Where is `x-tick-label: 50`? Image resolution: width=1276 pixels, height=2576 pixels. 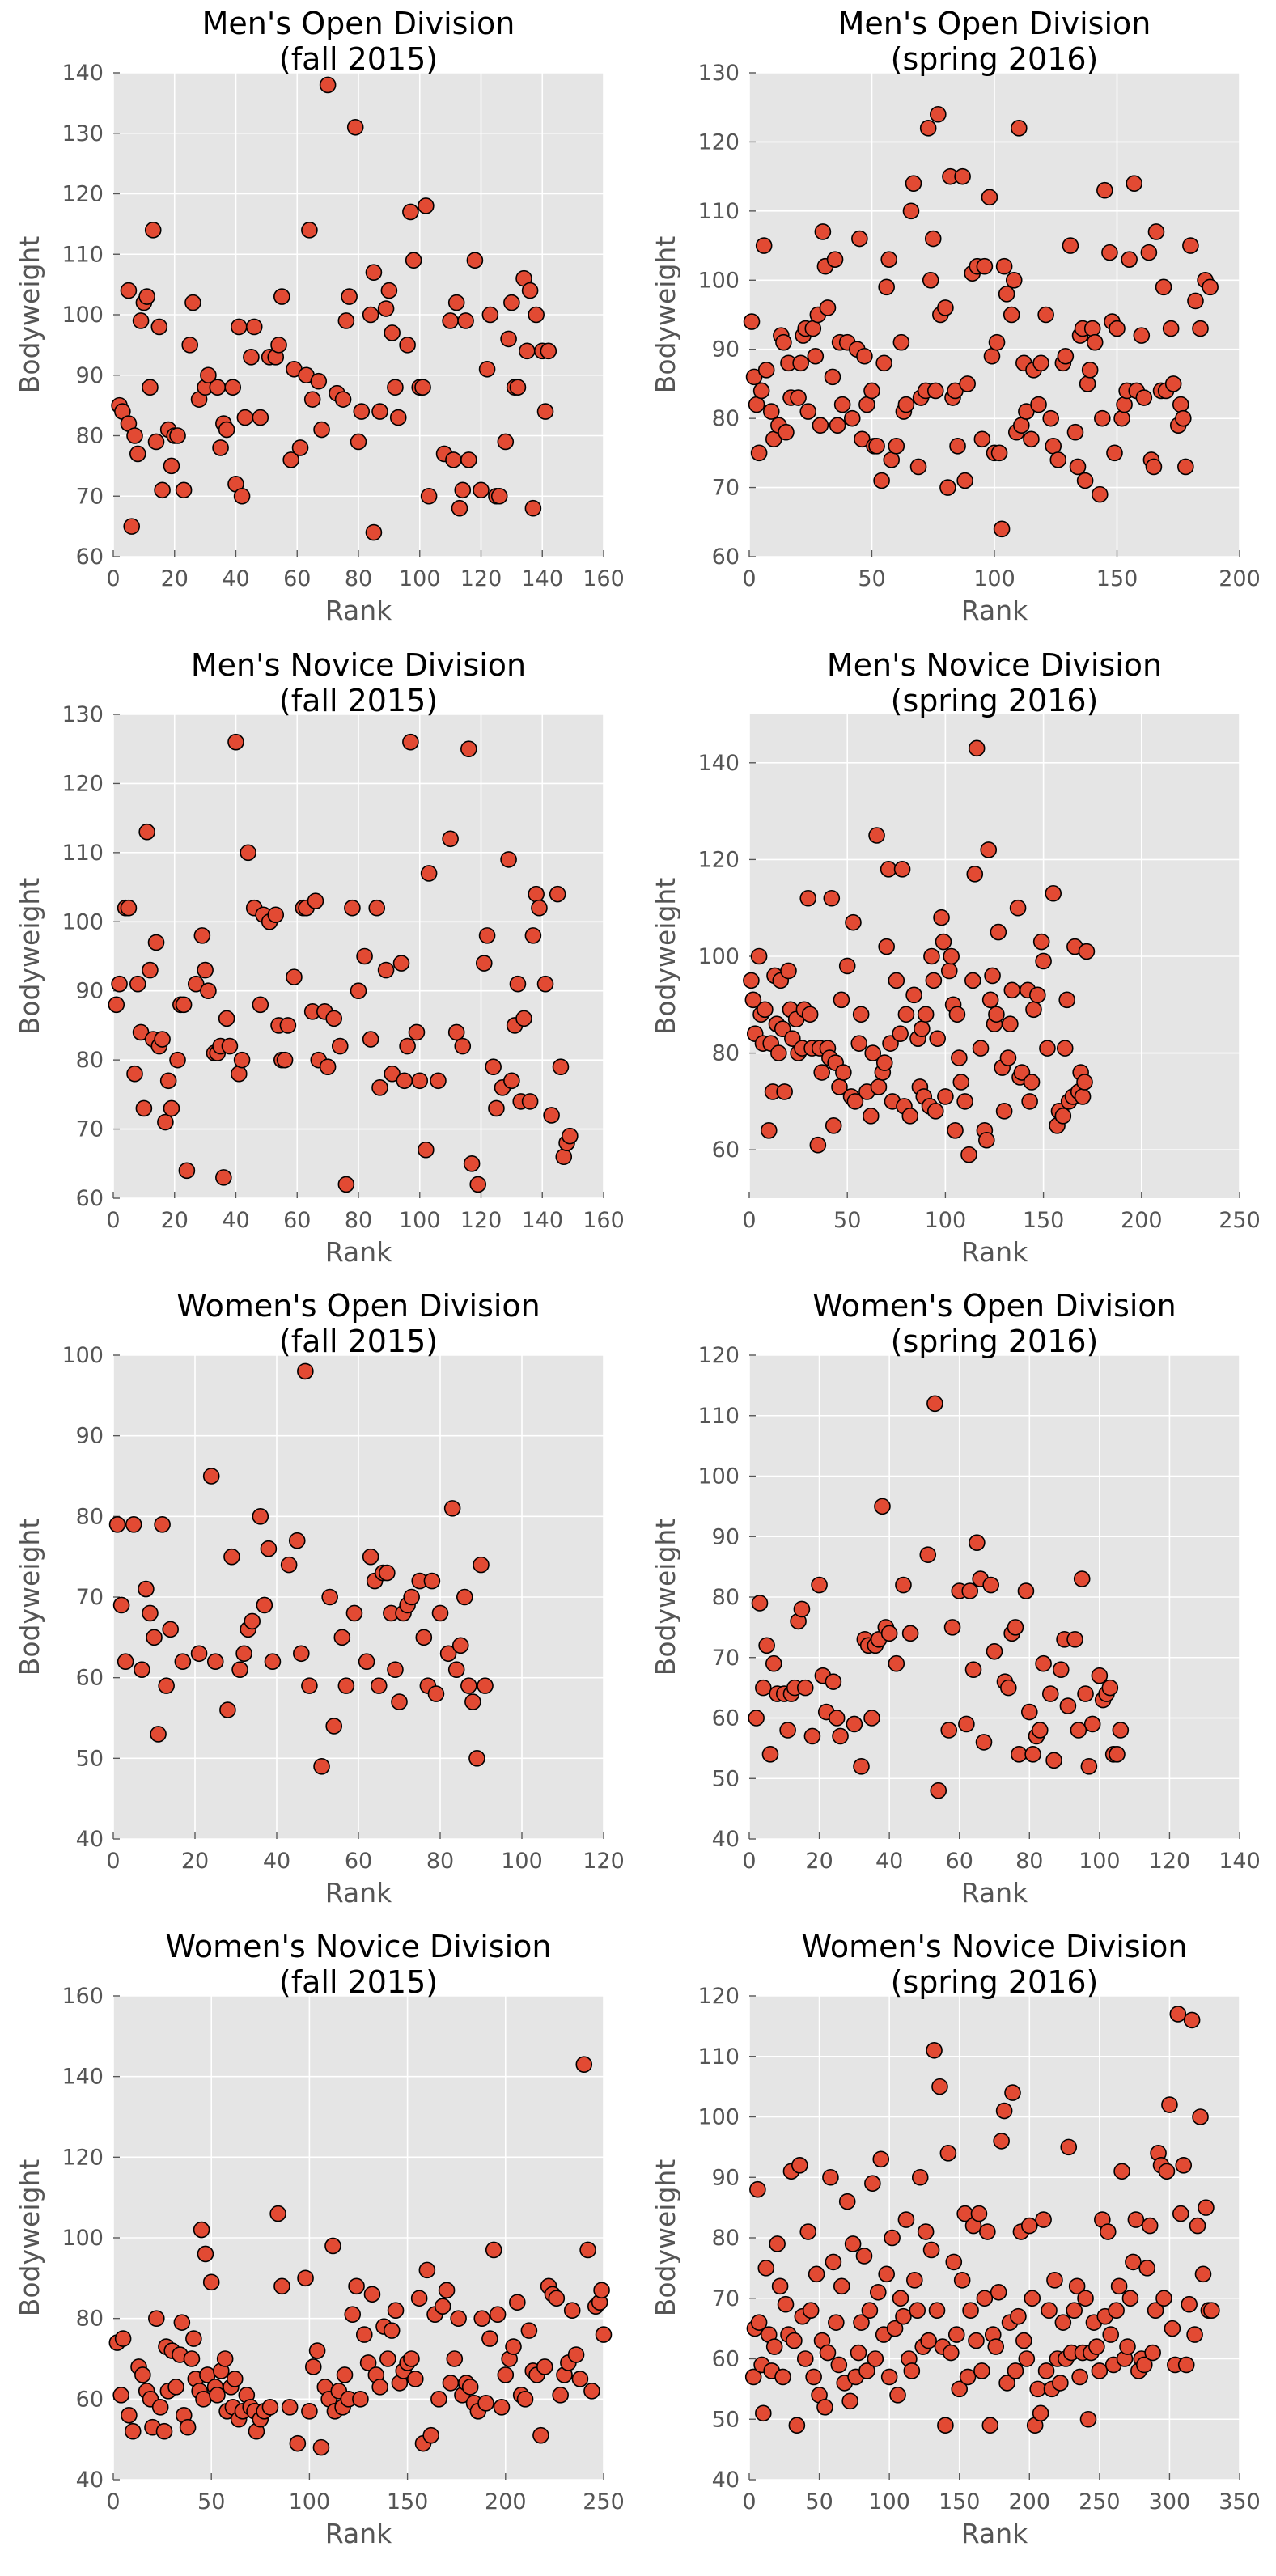
x-tick-label: 50 is located at coordinates (211, 2502).